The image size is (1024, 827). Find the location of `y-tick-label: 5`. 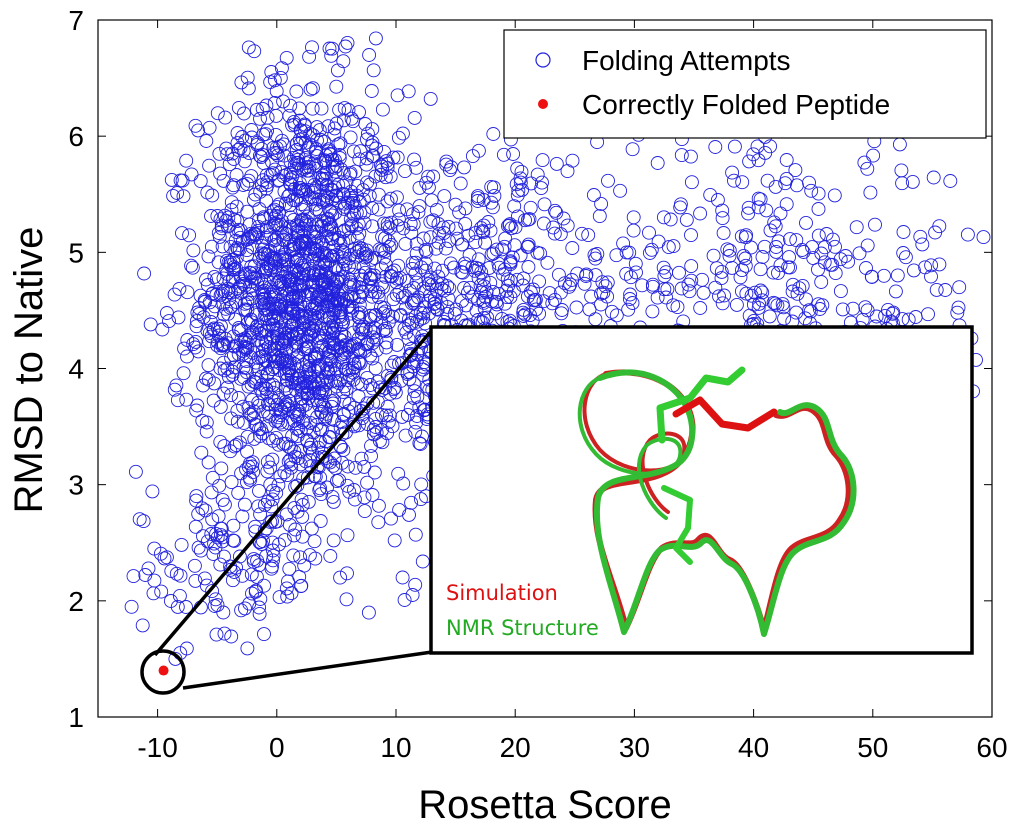

y-tick-label: 5 is located at coordinates (76, 252).